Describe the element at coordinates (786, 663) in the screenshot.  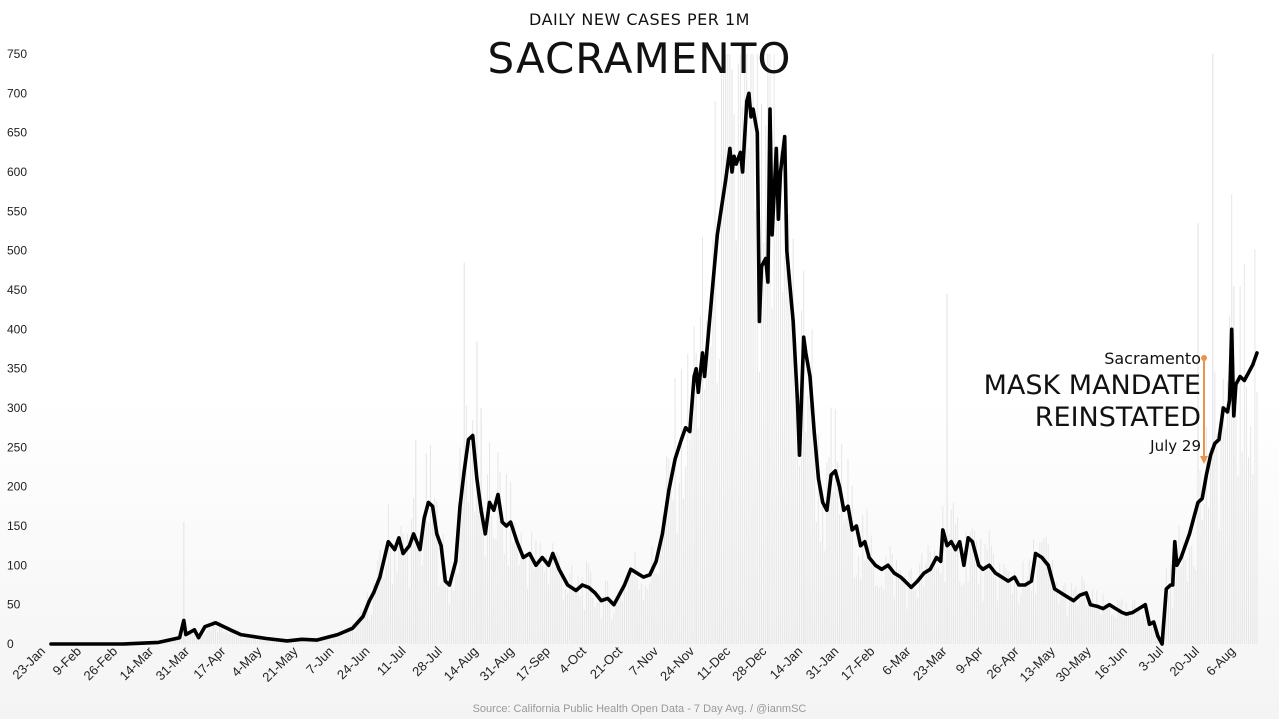
I see `x-tick-label: 14-Jan` at that location.